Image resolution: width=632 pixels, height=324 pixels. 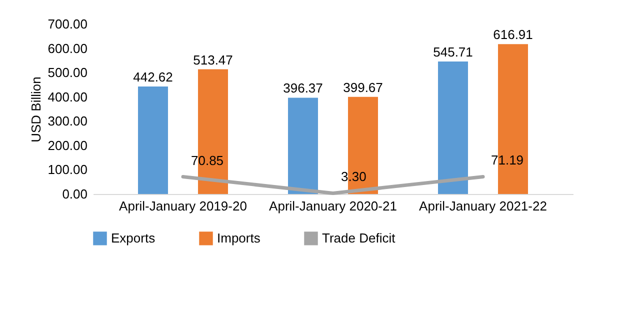 I want to click on y-tick-label: 100.00, so click(x=68, y=170).